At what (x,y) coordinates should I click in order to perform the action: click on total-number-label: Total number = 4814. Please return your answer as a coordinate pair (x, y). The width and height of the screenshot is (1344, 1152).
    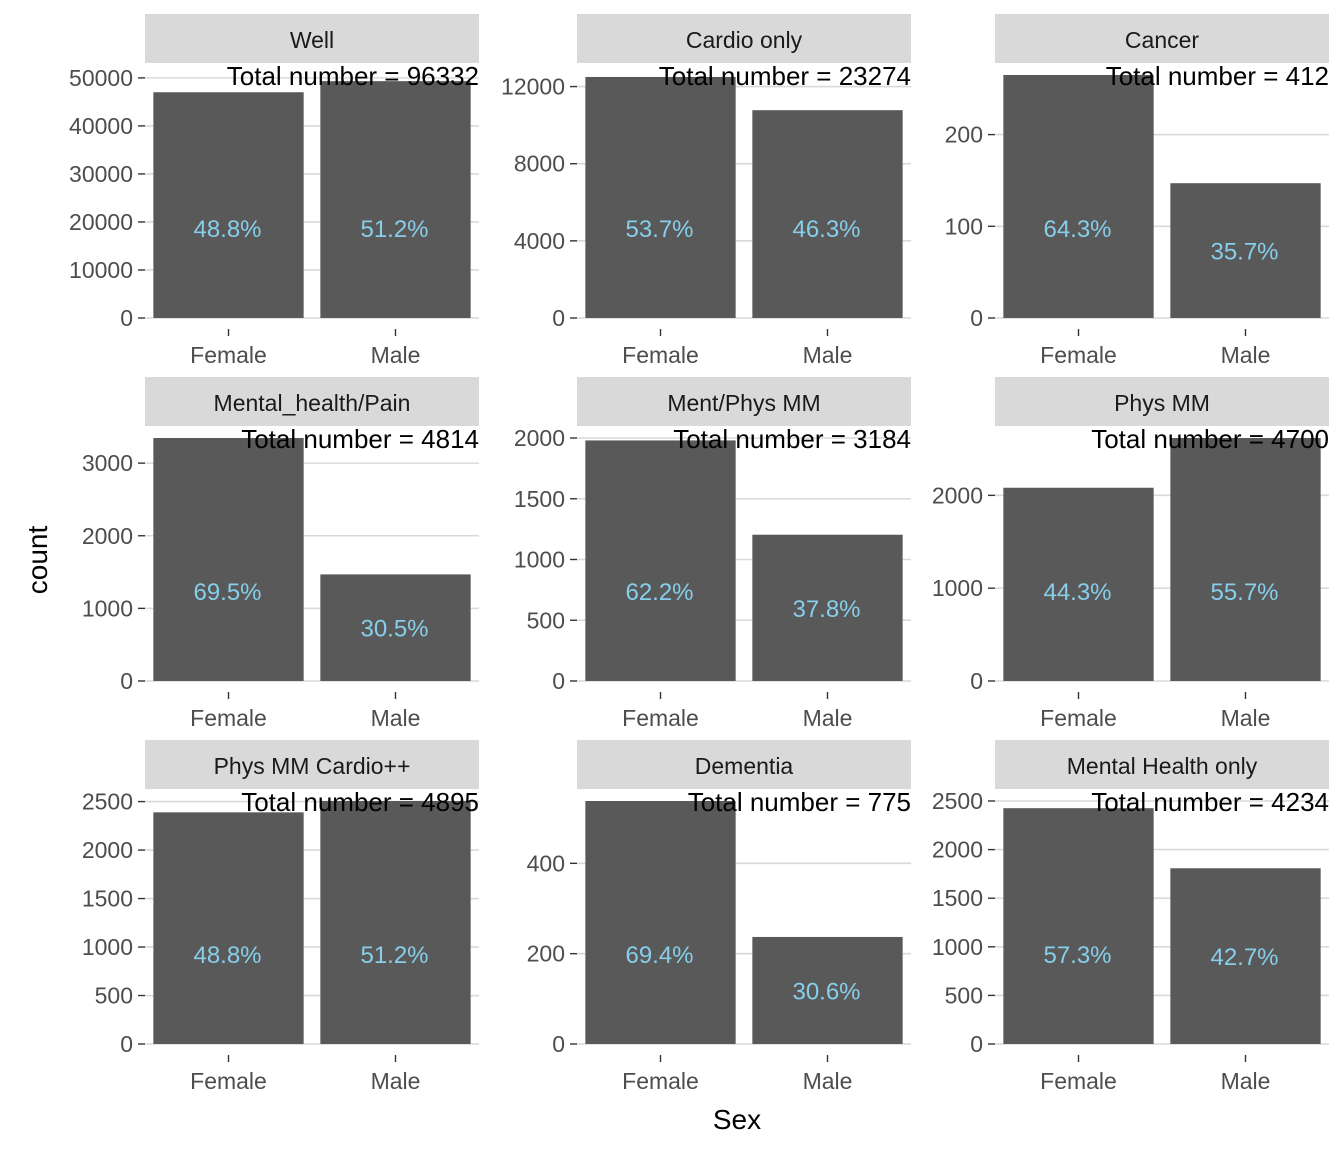
    Looking at the image, I should click on (360, 439).